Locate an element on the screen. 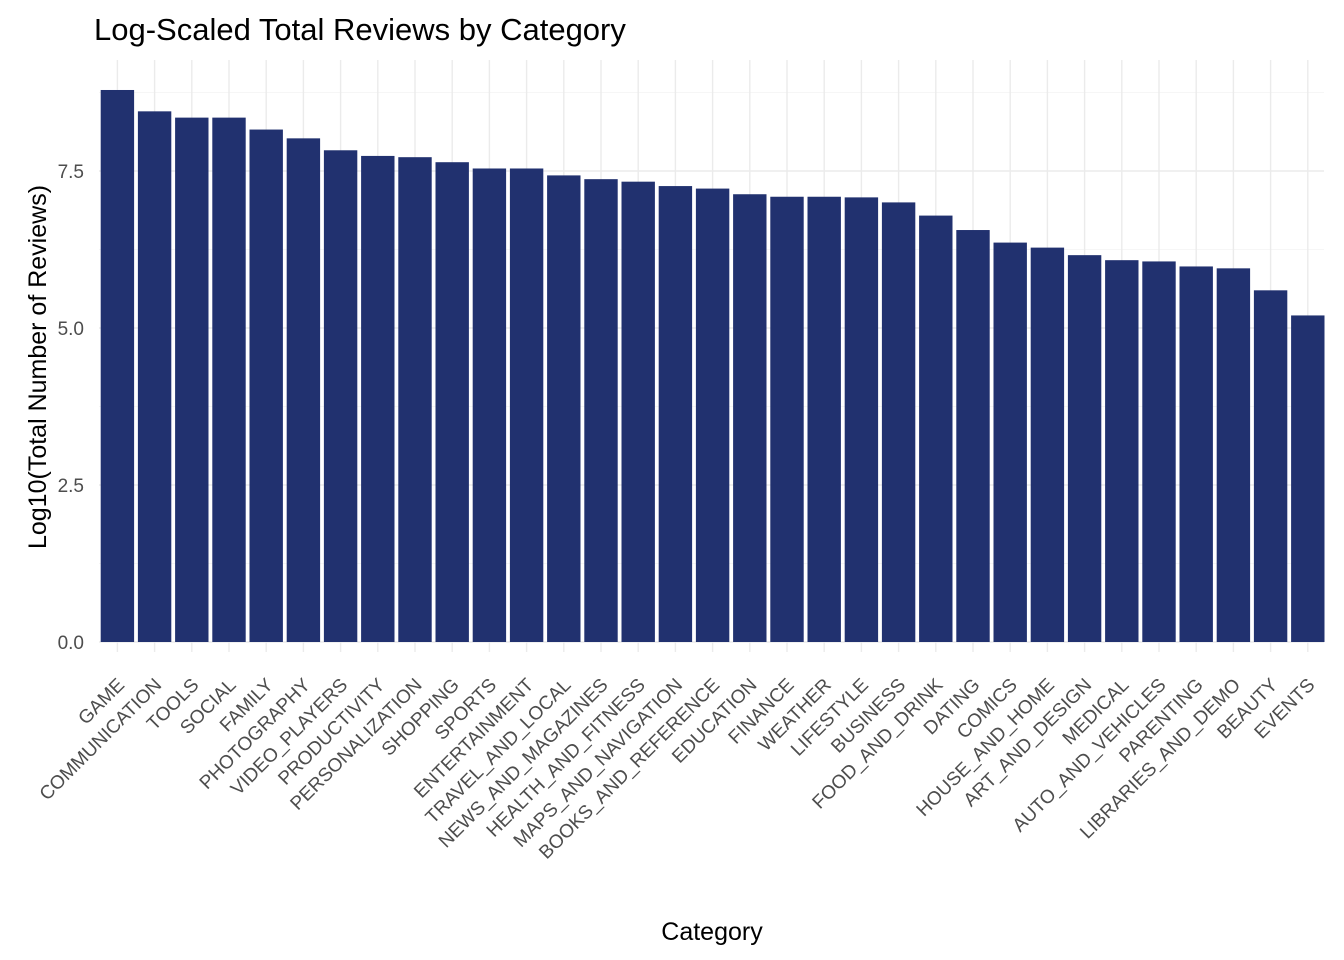  bar-finance is located at coordinates (787, 419).